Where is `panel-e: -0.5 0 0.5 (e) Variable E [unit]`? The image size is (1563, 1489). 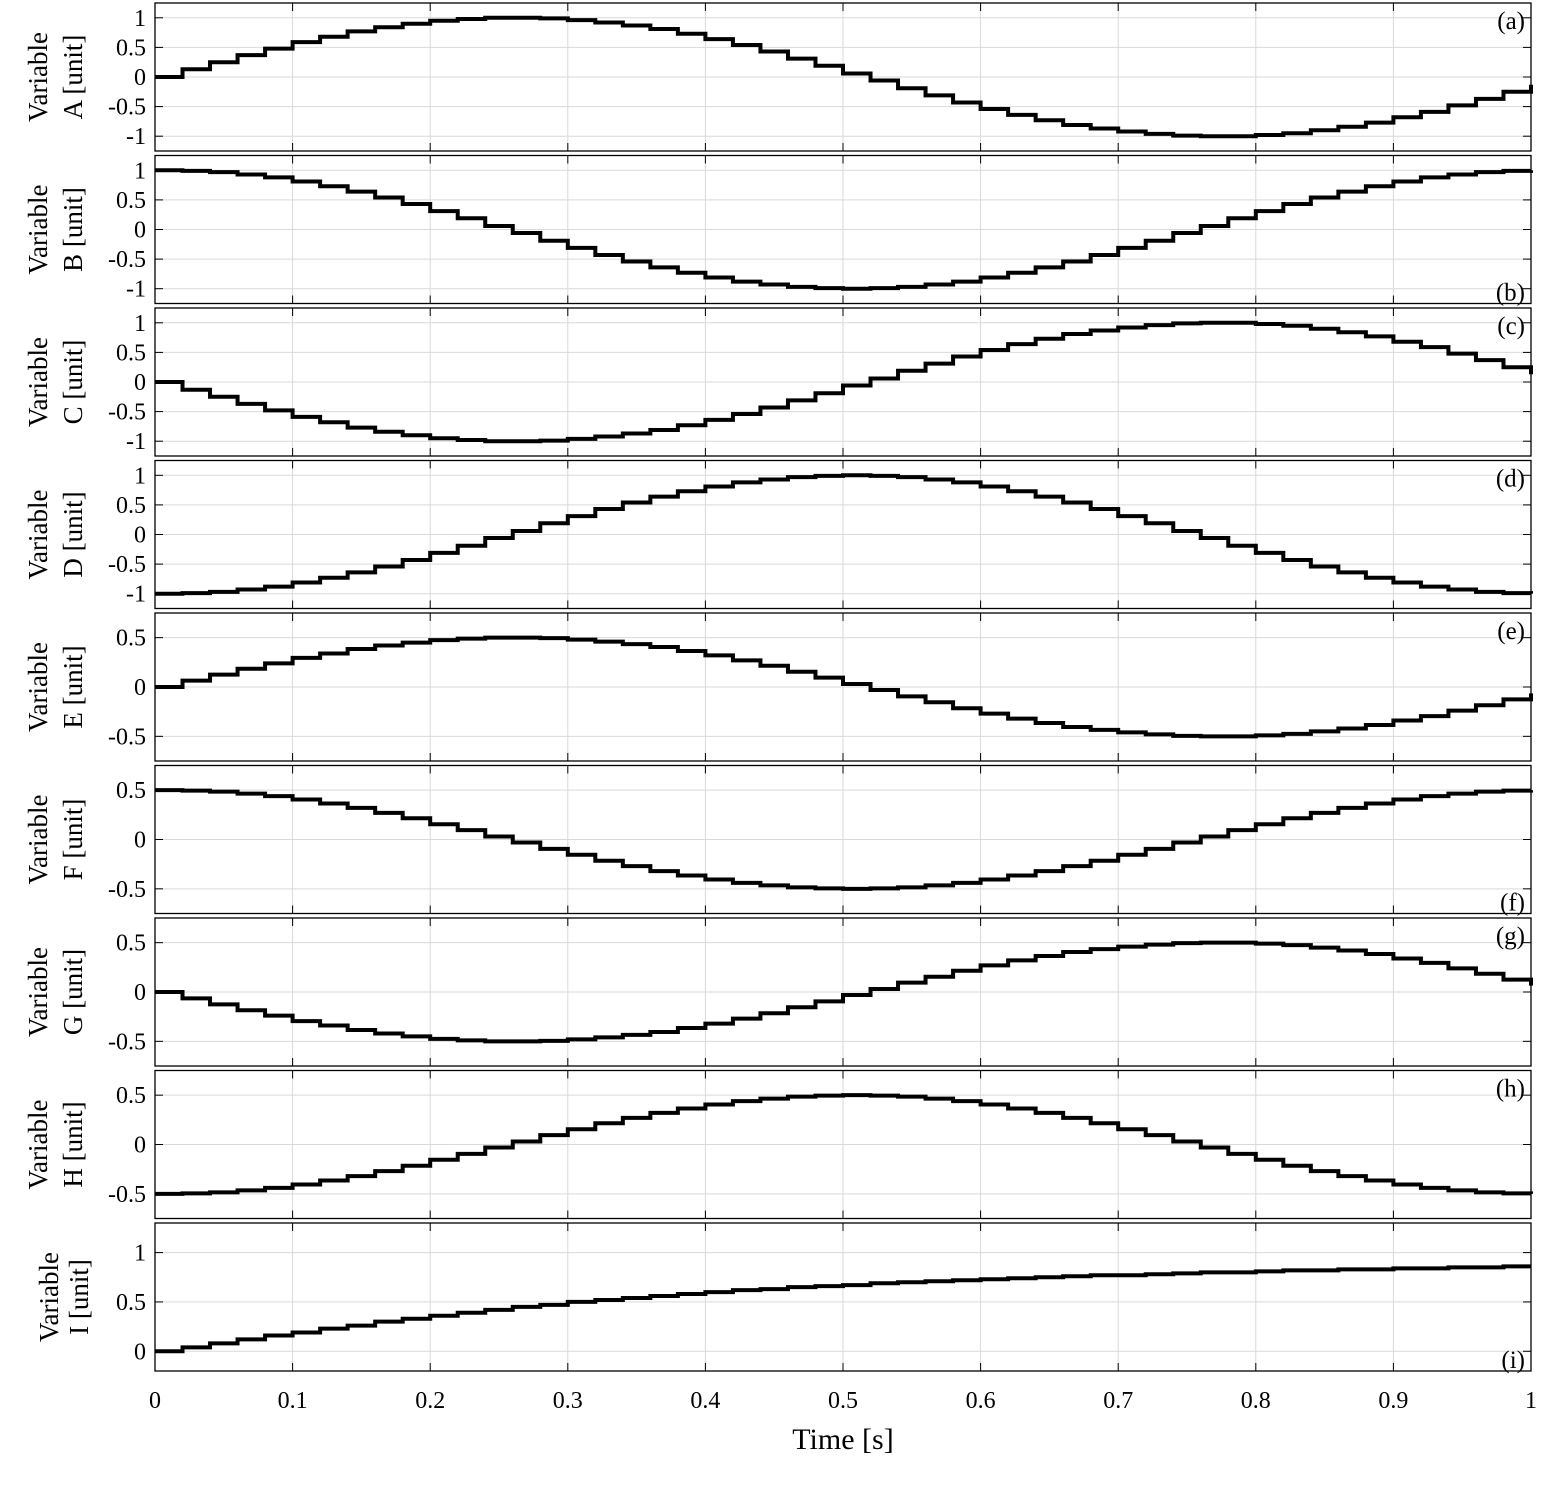 panel-e: -0.5 0 0.5 (e) Variable E [unit] is located at coordinates (778, 687).